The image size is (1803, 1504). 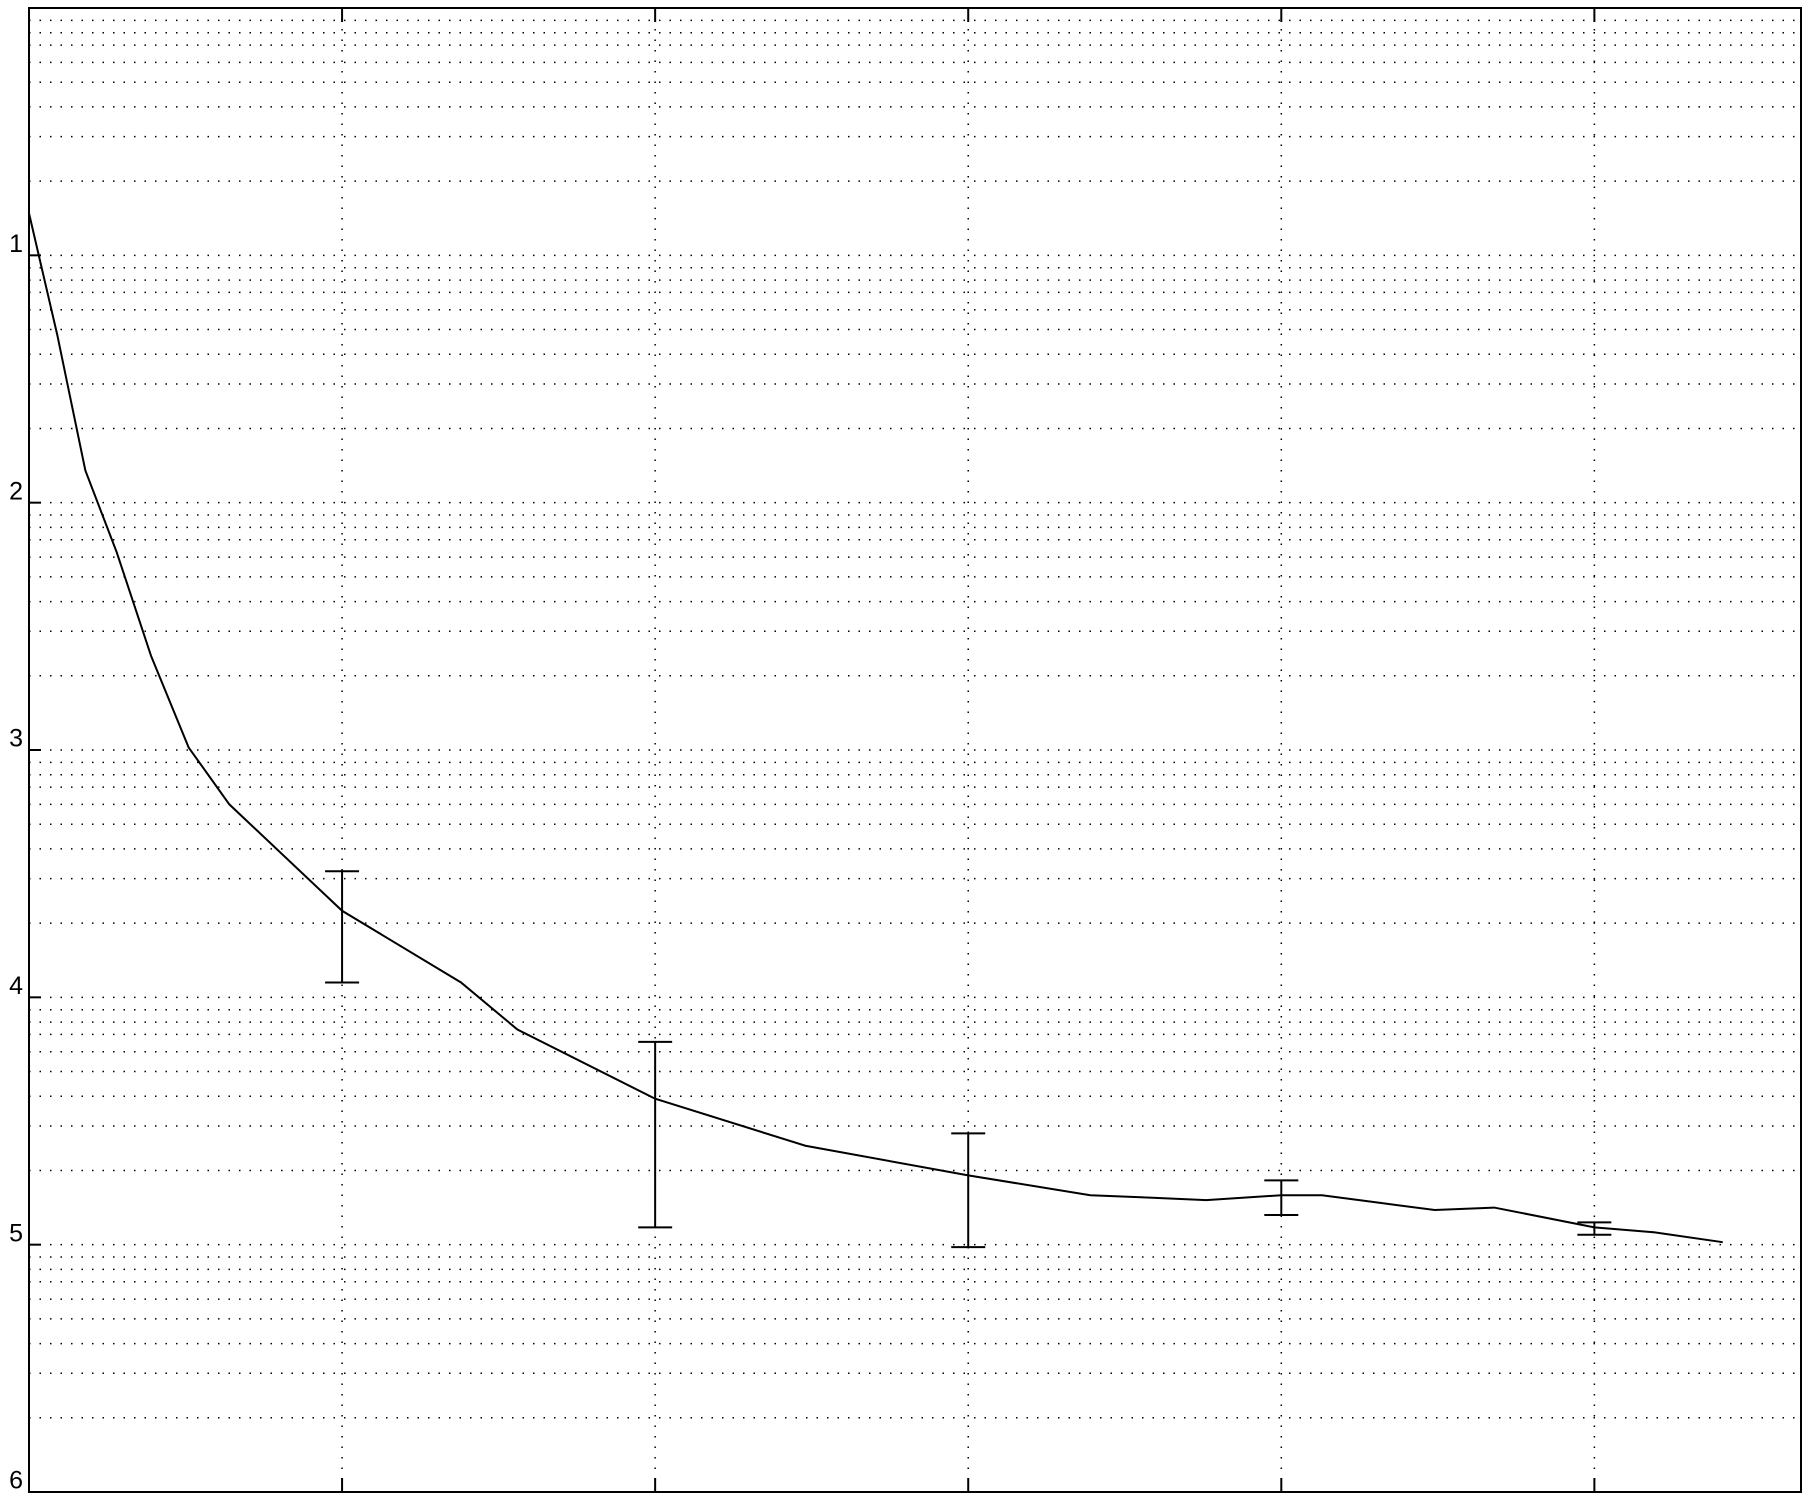 I want to click on y-tick-label: 1, so click(x=16, y=244).